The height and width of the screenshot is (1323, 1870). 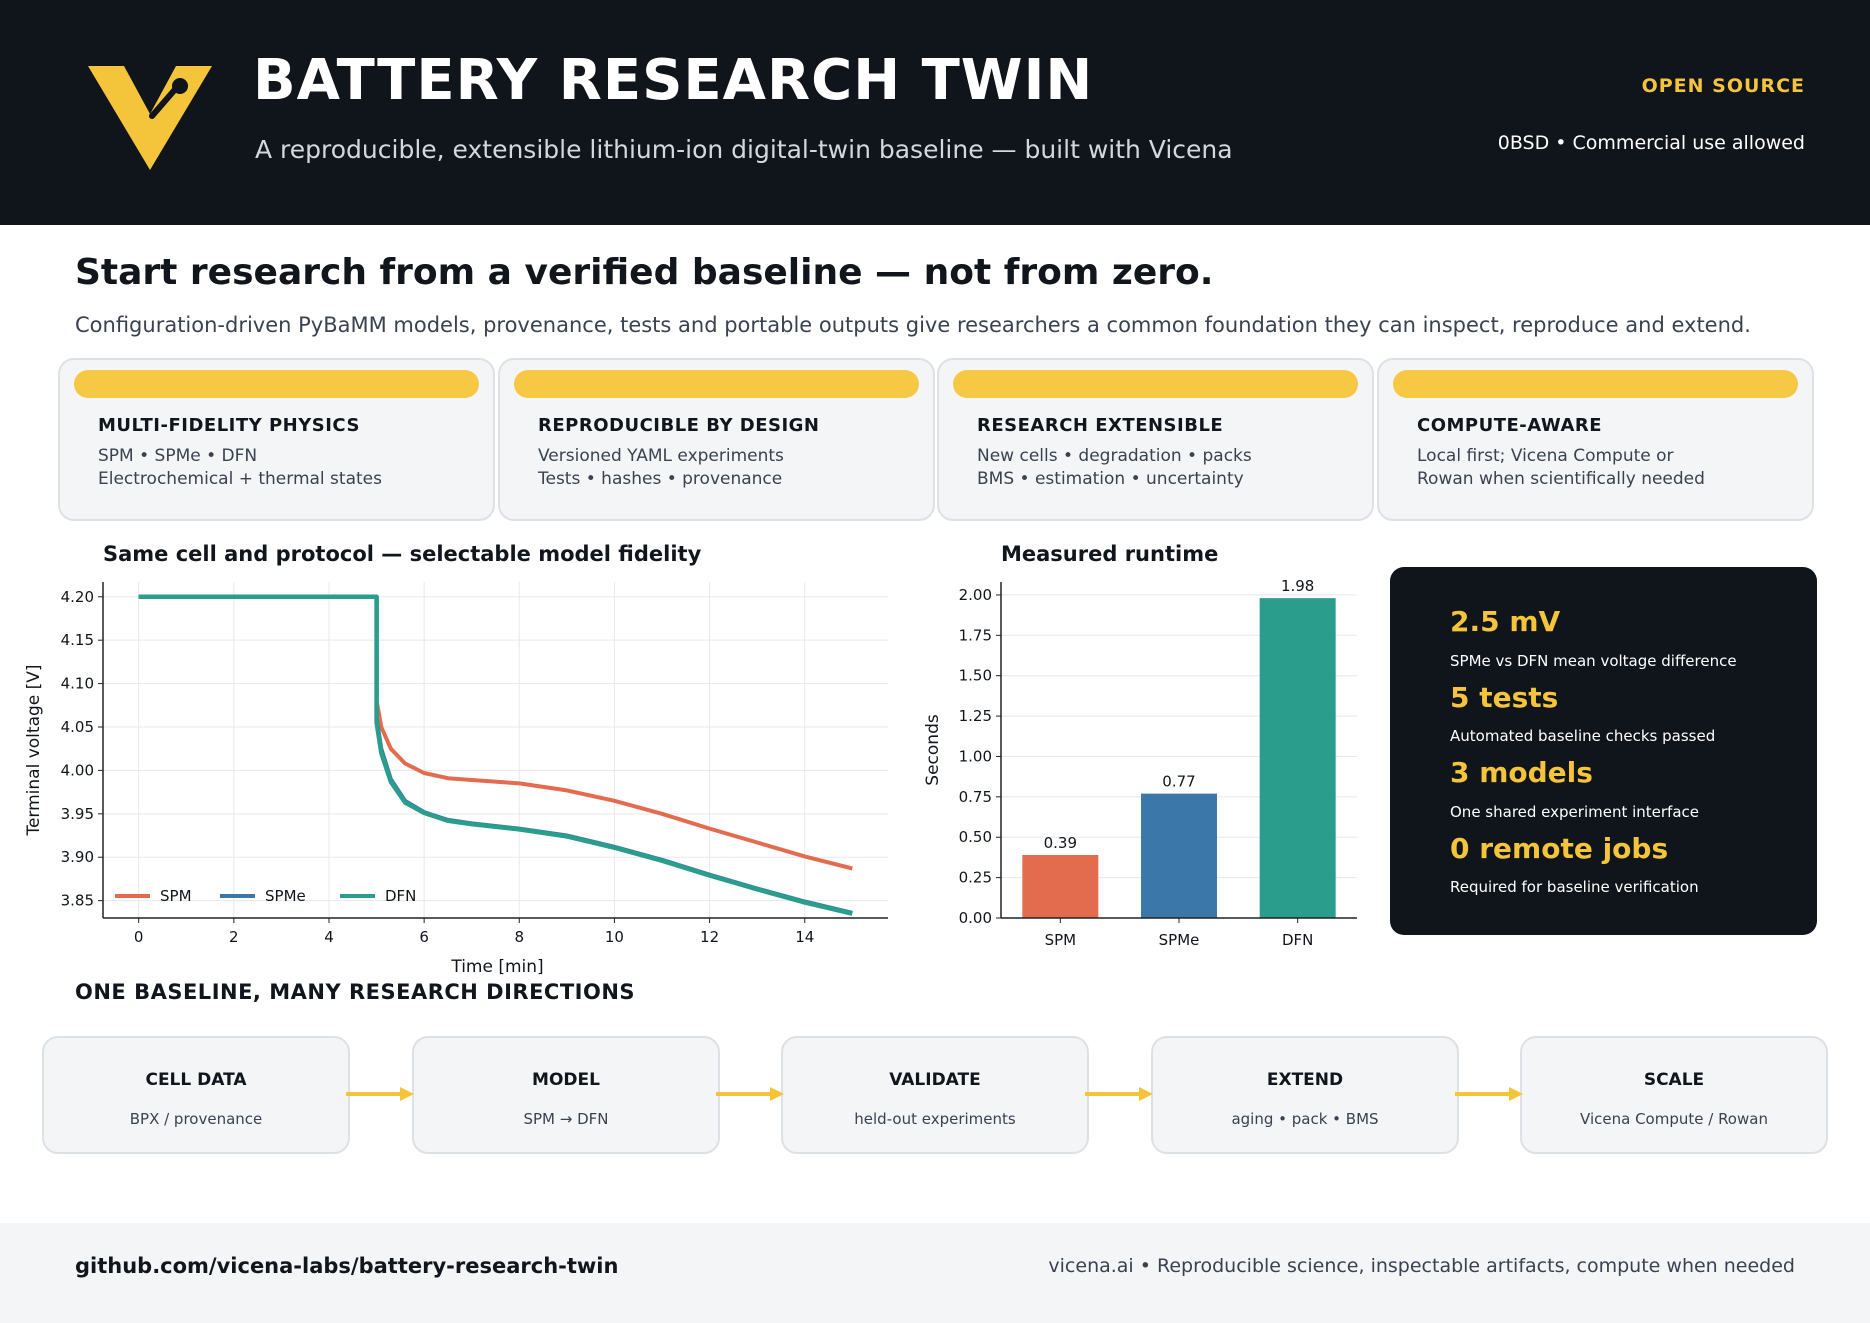 I want to click on x-tick-label: 6, so click(x=424, y=937).